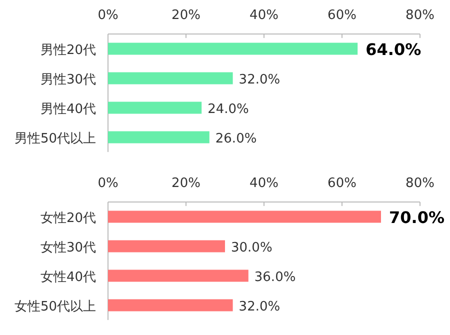 Image resolution: width=450 pixels, height=335 pixels. Describe the element at coordinates (236, 138) in the screenshot. I see `data-label: 26.0%` at that location.